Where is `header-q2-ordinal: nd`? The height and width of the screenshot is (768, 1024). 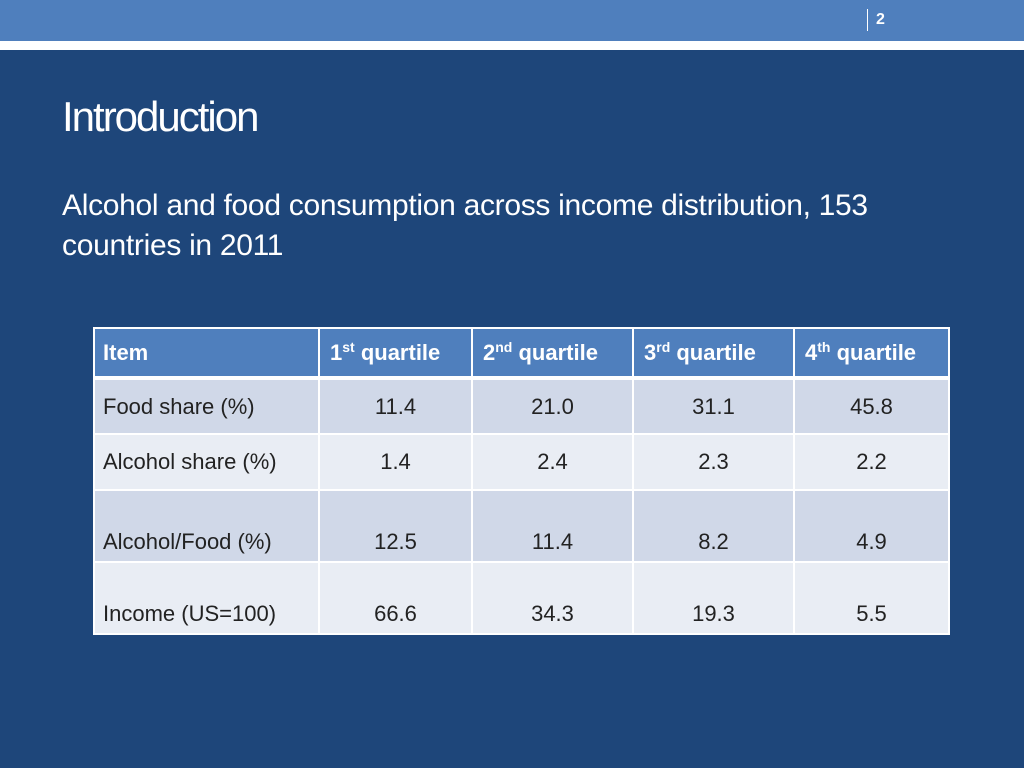 header-q2-ordinal: nd is located at coordinates (504, 346).